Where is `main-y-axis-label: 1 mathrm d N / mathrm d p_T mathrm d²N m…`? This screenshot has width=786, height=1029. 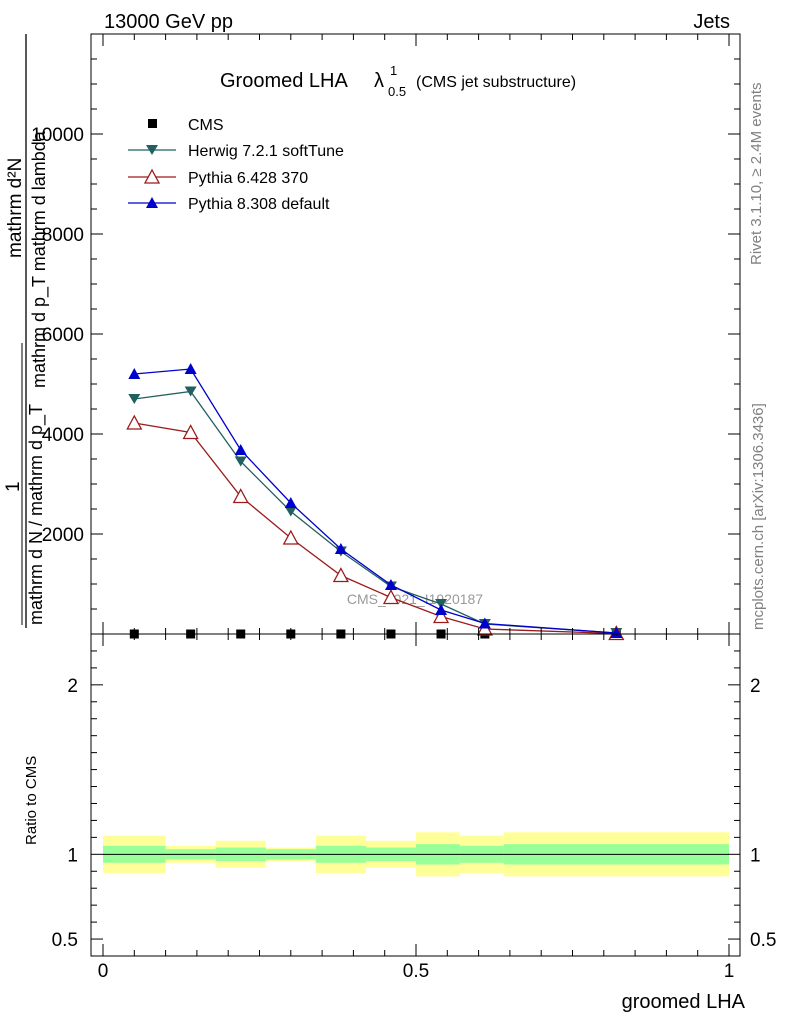 main-y-axis-label: 1 mathrm d N / mathrm d p_T mathrm d²N m… is located at coordinates (26, 331).